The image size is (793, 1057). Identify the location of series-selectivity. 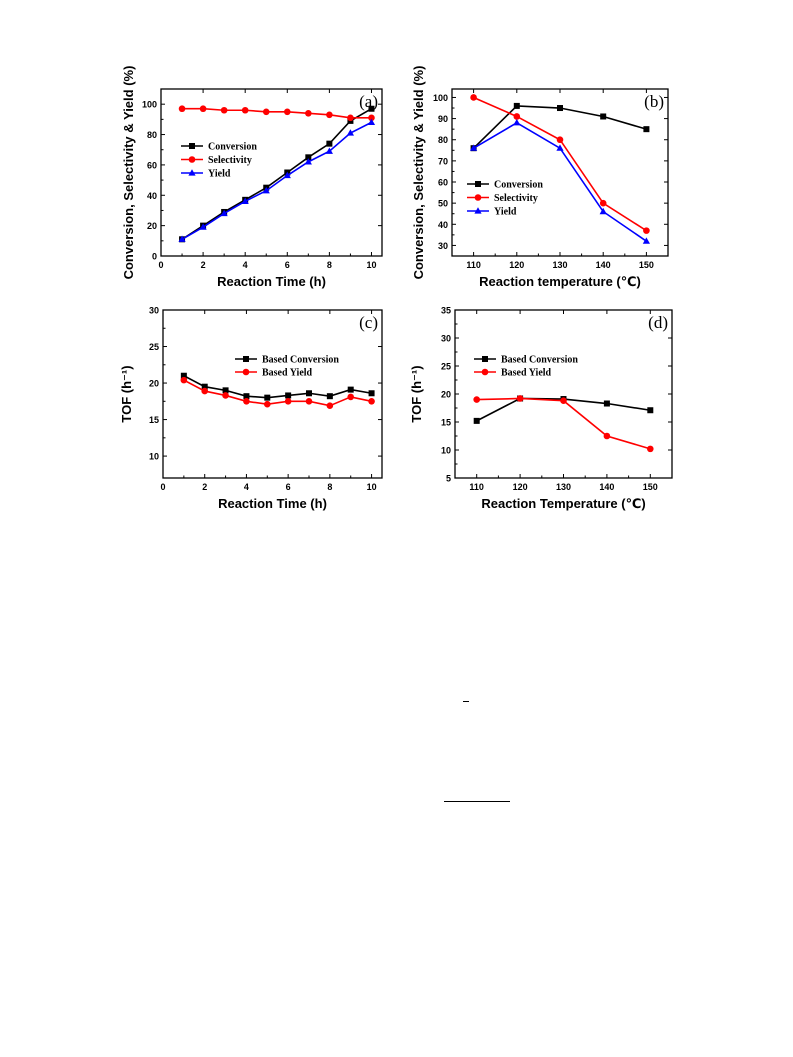
(276, 113).